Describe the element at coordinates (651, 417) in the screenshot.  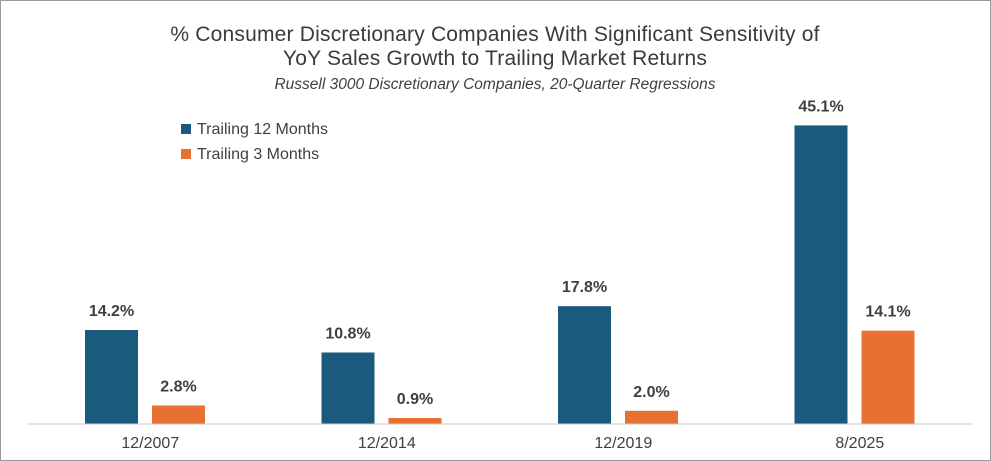
I see `bar-trailing-3-months-12-2019` at that location.